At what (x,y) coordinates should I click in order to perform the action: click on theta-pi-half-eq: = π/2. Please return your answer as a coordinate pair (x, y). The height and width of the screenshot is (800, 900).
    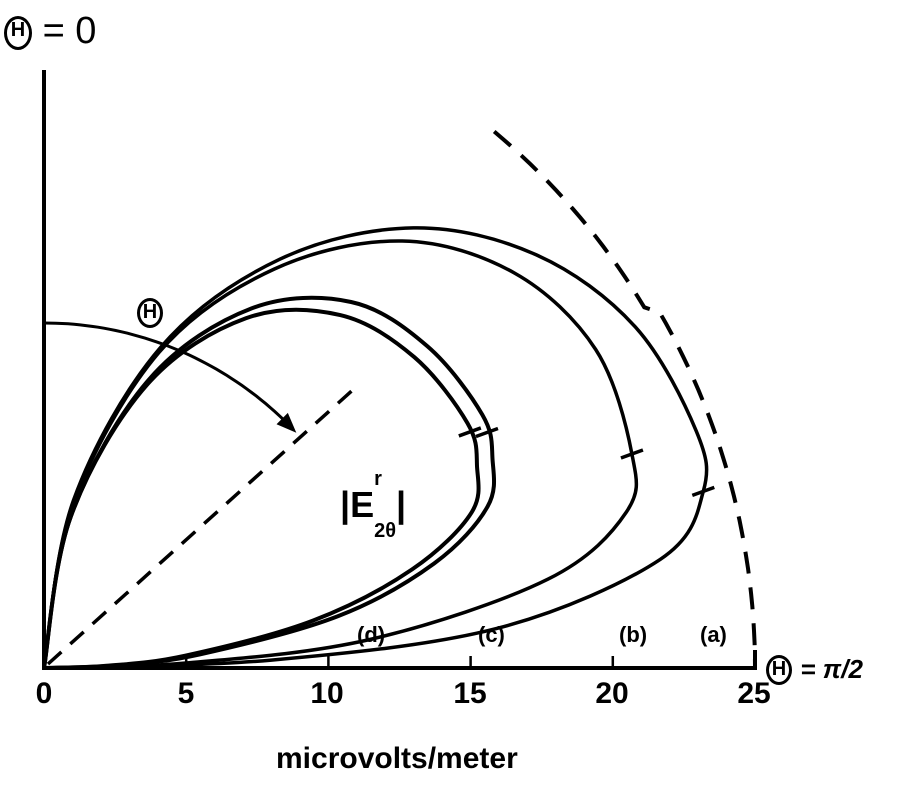
    Looking at the image, I should click on (831, 669).